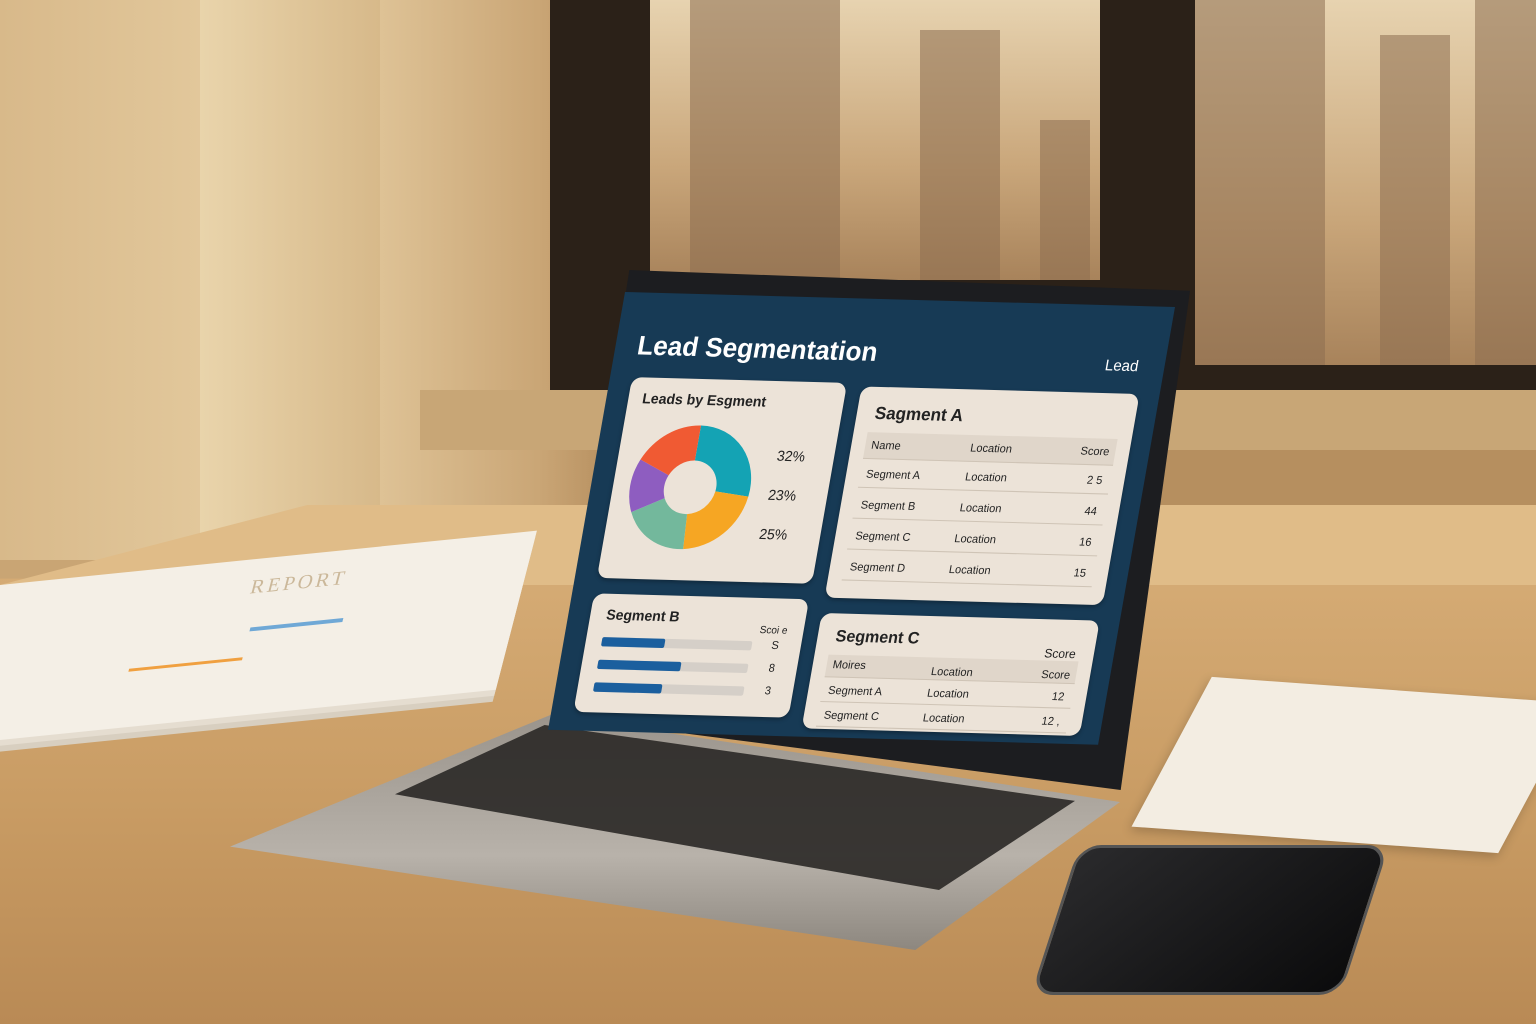 Image resolution: width=1536 pixels, height=1024 pixels. I want to click on leads-by-segment-card: Leads by Esgment 32% 23% 25%, so click(722, 480).